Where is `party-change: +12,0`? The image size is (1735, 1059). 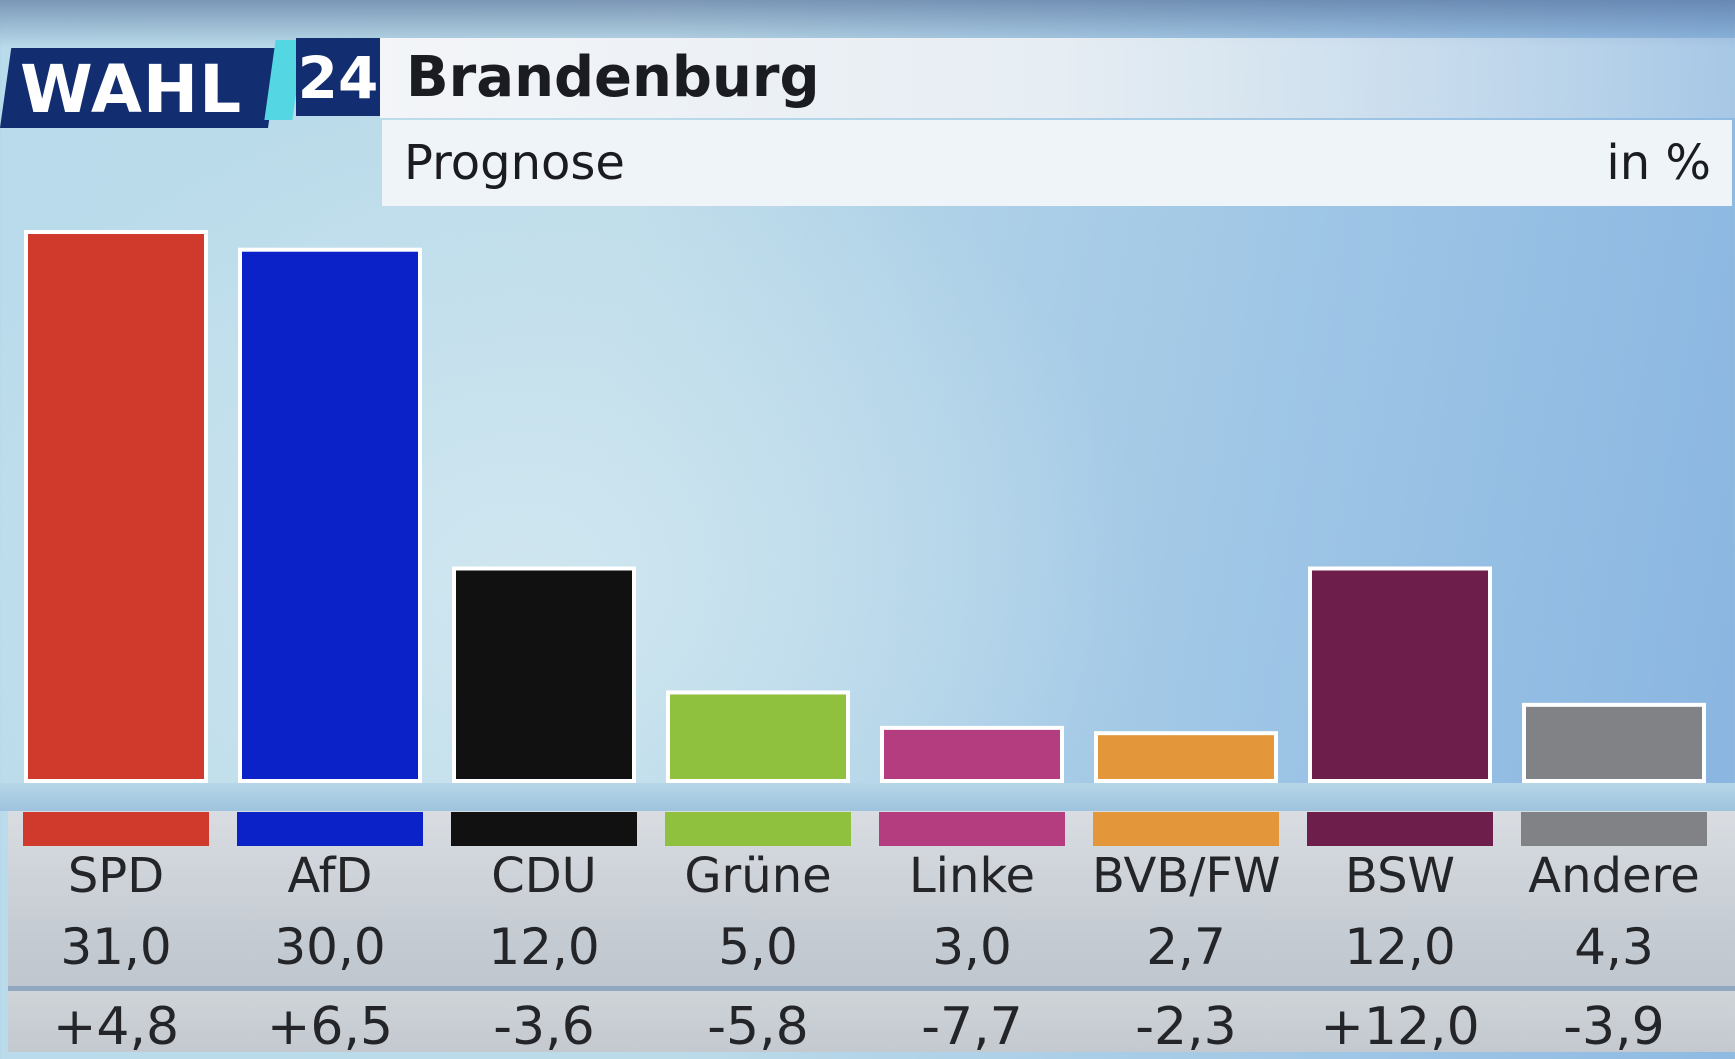 party-change: +12,0 is located at coordinates (1400, 1027).